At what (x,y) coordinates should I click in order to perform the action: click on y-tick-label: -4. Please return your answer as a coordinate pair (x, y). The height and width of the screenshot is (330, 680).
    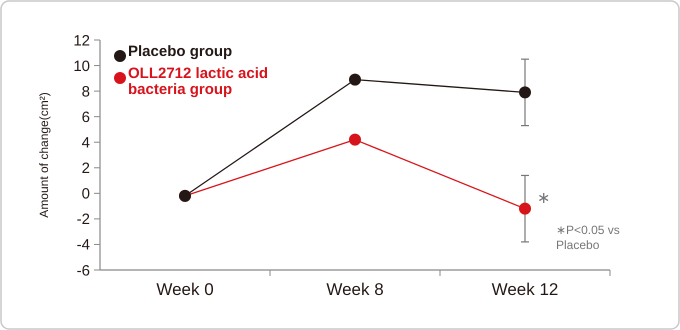
    Looking at the image, I should click on (83, 245).